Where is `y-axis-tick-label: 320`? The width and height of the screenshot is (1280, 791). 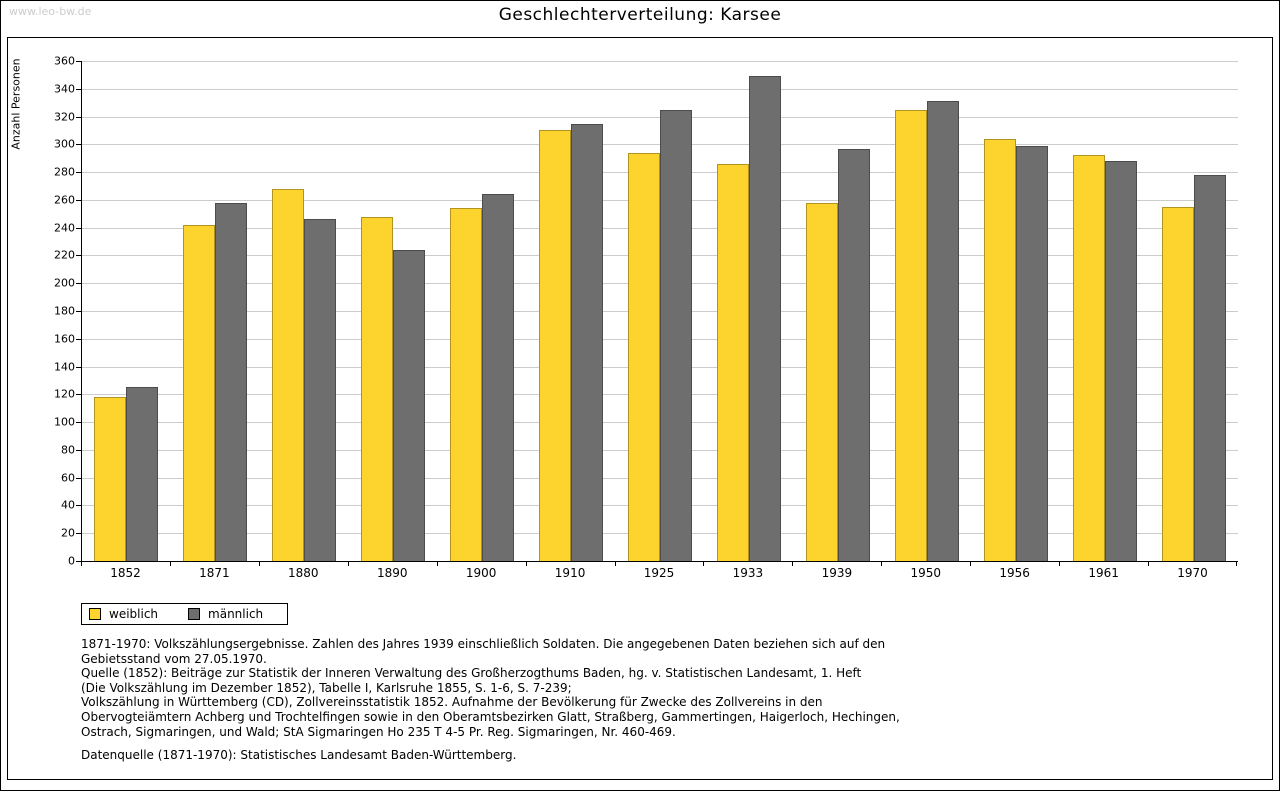 y-axis-tick-label: 320 is located at coordinates (64, 117).